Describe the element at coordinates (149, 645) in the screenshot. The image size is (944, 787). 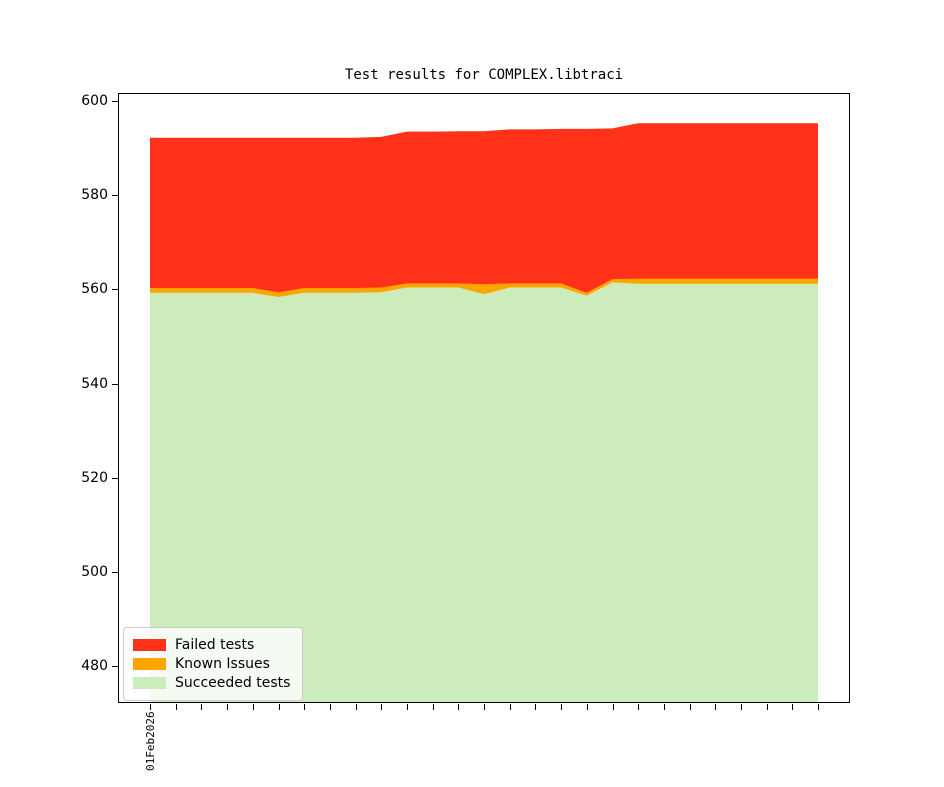
I see `legend-swatch-failed-icon` at that location.